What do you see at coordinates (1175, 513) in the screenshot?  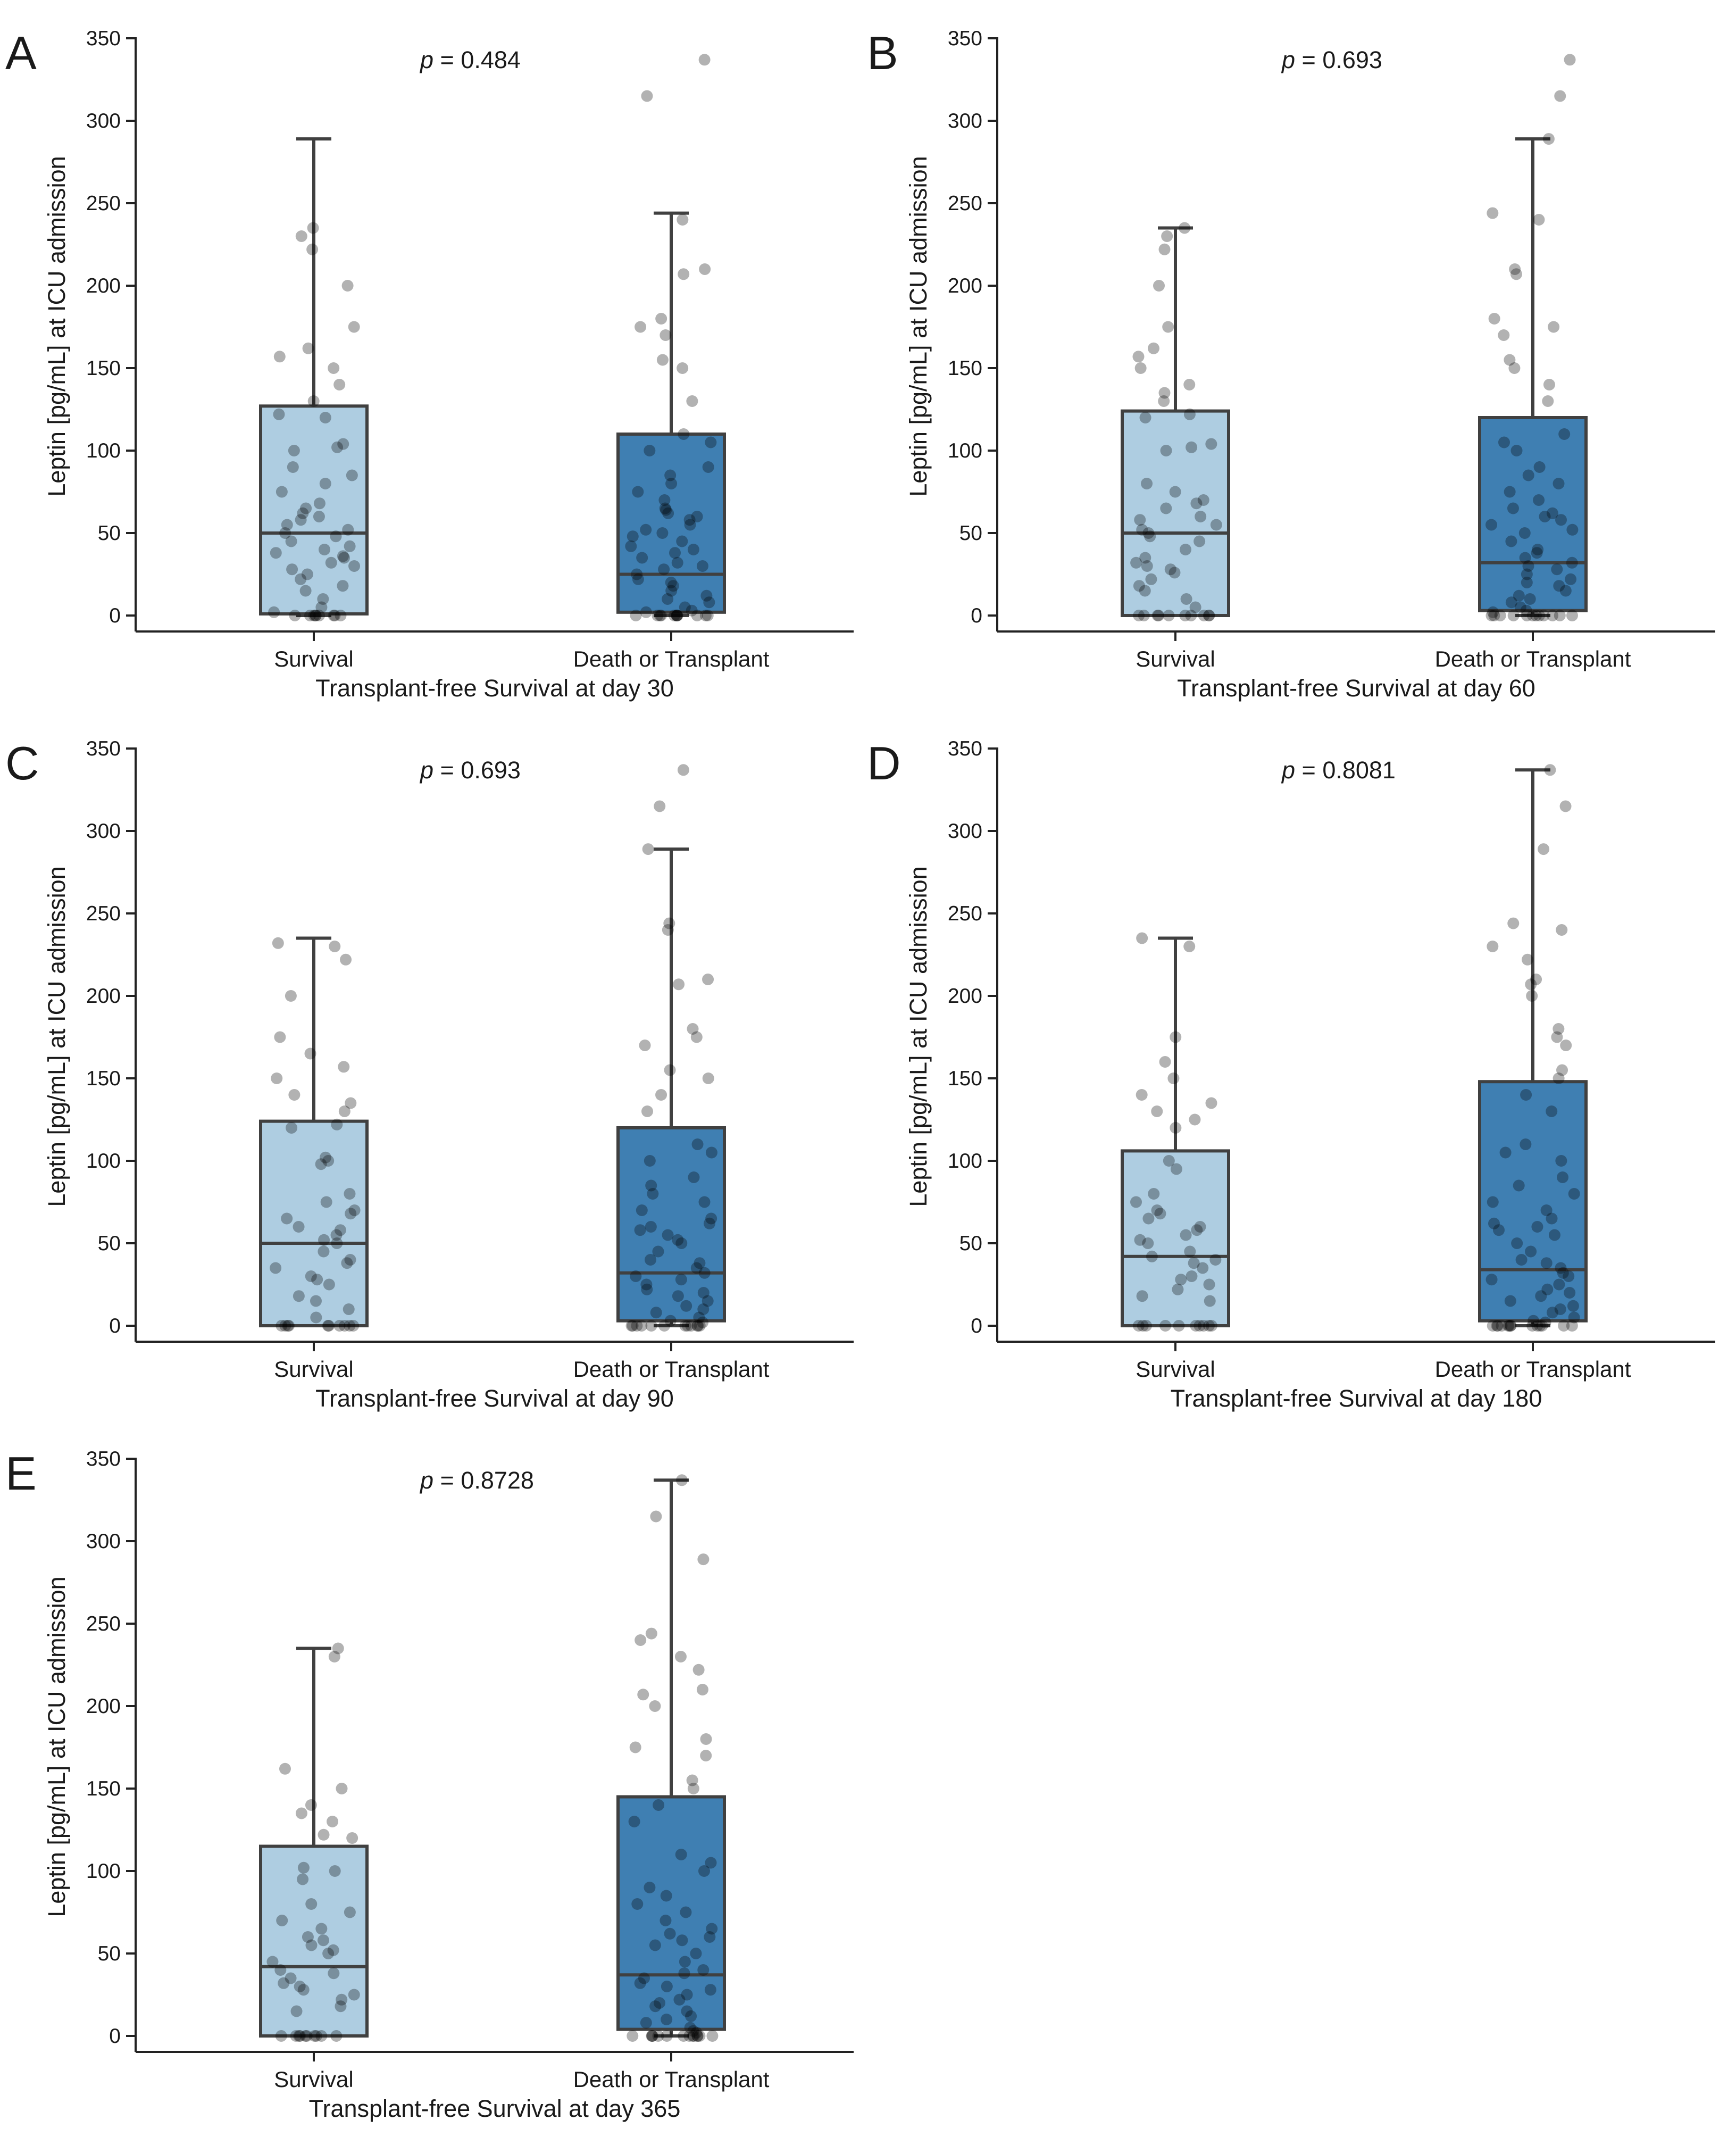 I see `box-iqr` at bounding box center [1175, 513].